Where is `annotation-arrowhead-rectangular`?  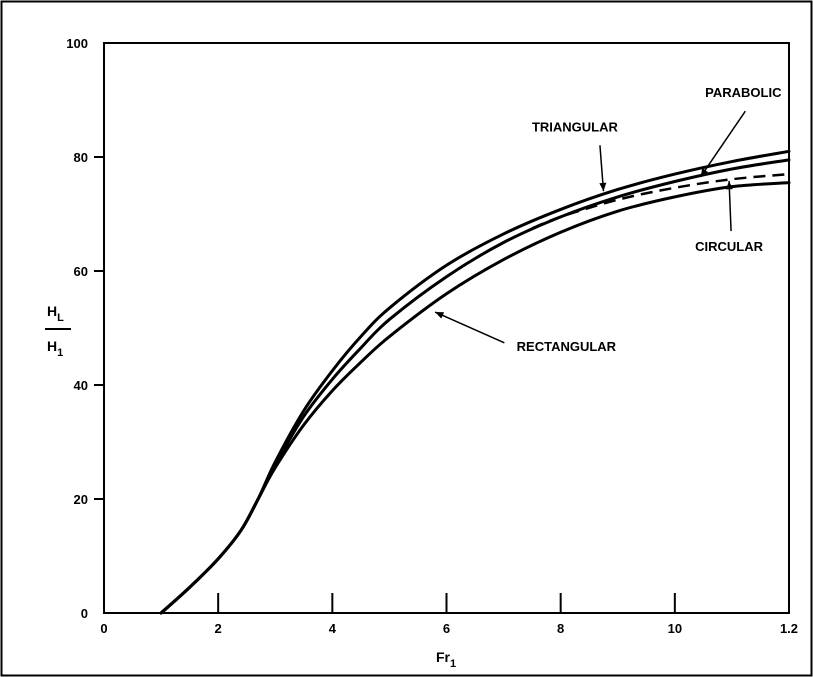 annotation-arrowhead-rectangular is located at coordinates (440, 315).